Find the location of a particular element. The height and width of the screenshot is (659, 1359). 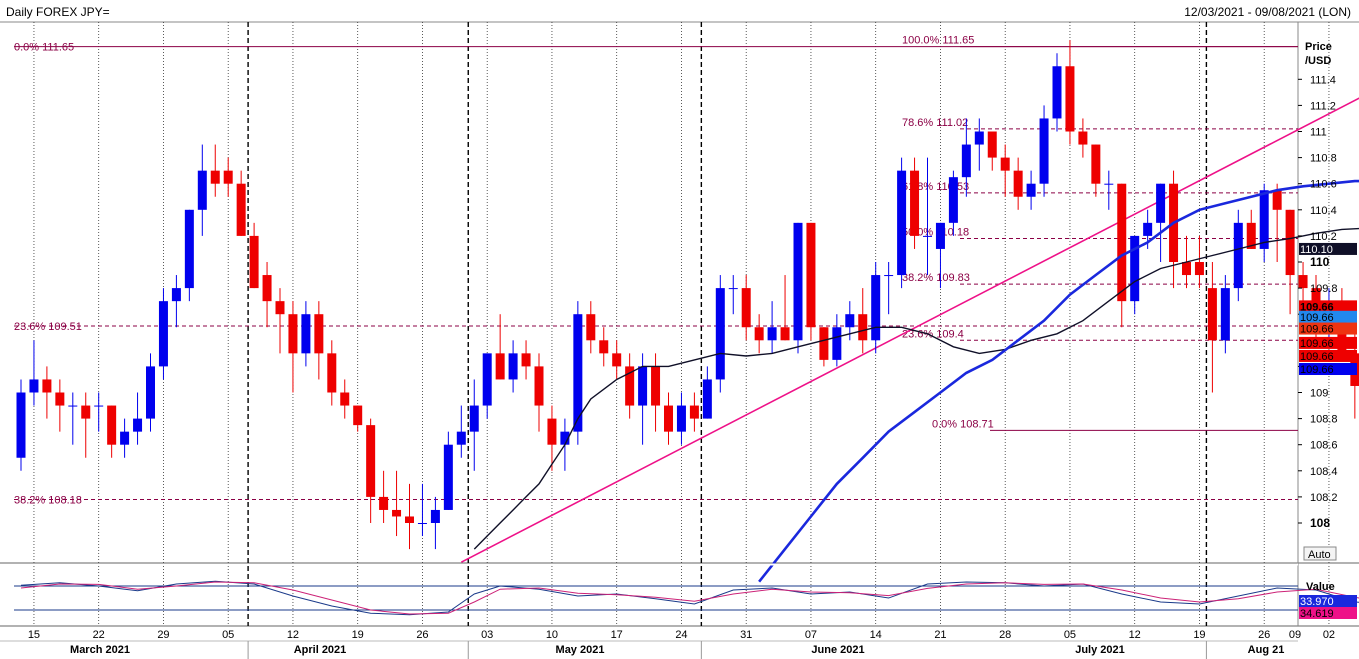

x-tick-label: 12 is located at coordinates (293, 635).